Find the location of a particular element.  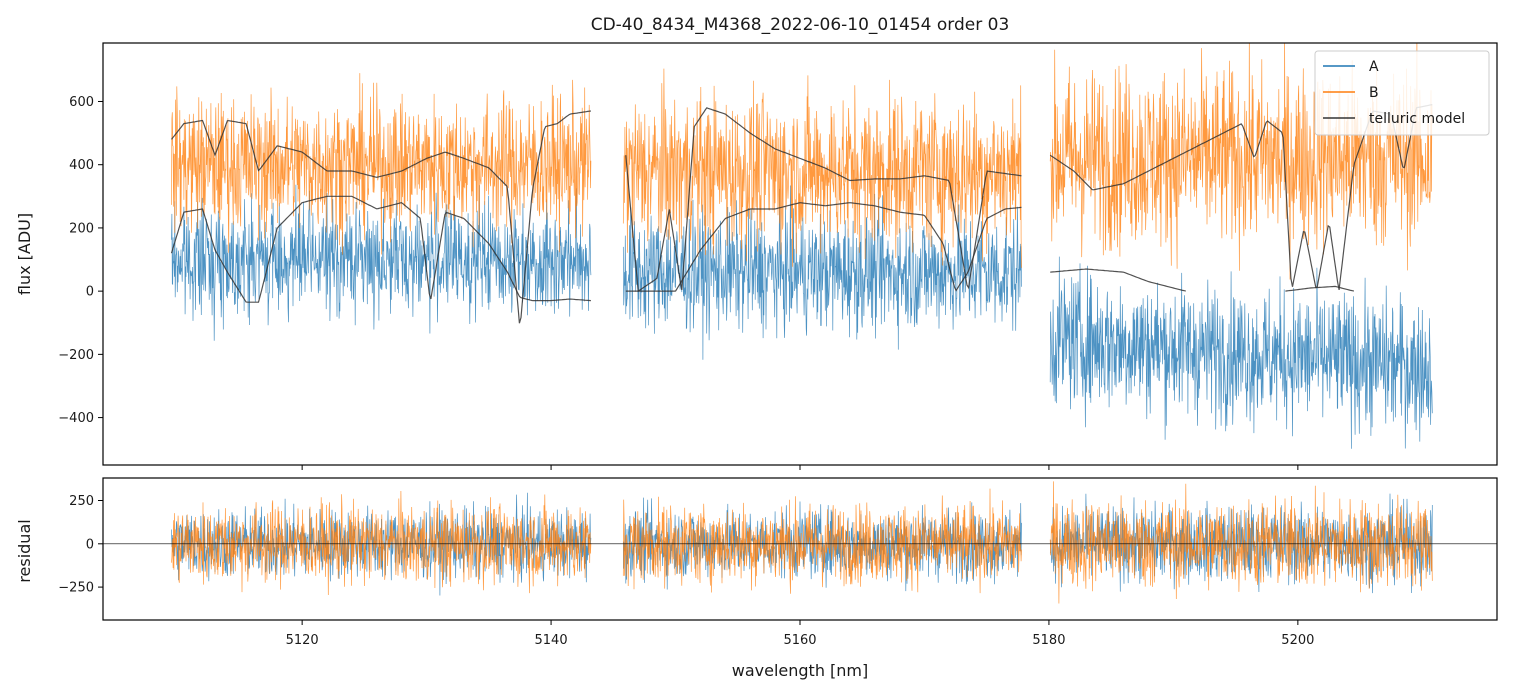

top-y-axis: −400 −200 0 200 400 600 is located at coordinates (80, 260).